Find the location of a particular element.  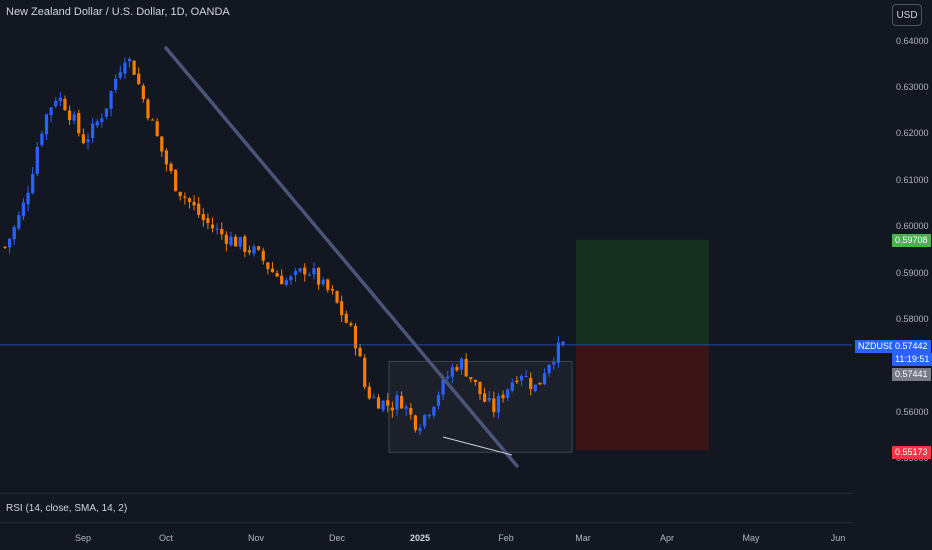

price-tick: 0.56000 is located at coordinates (912, 411).